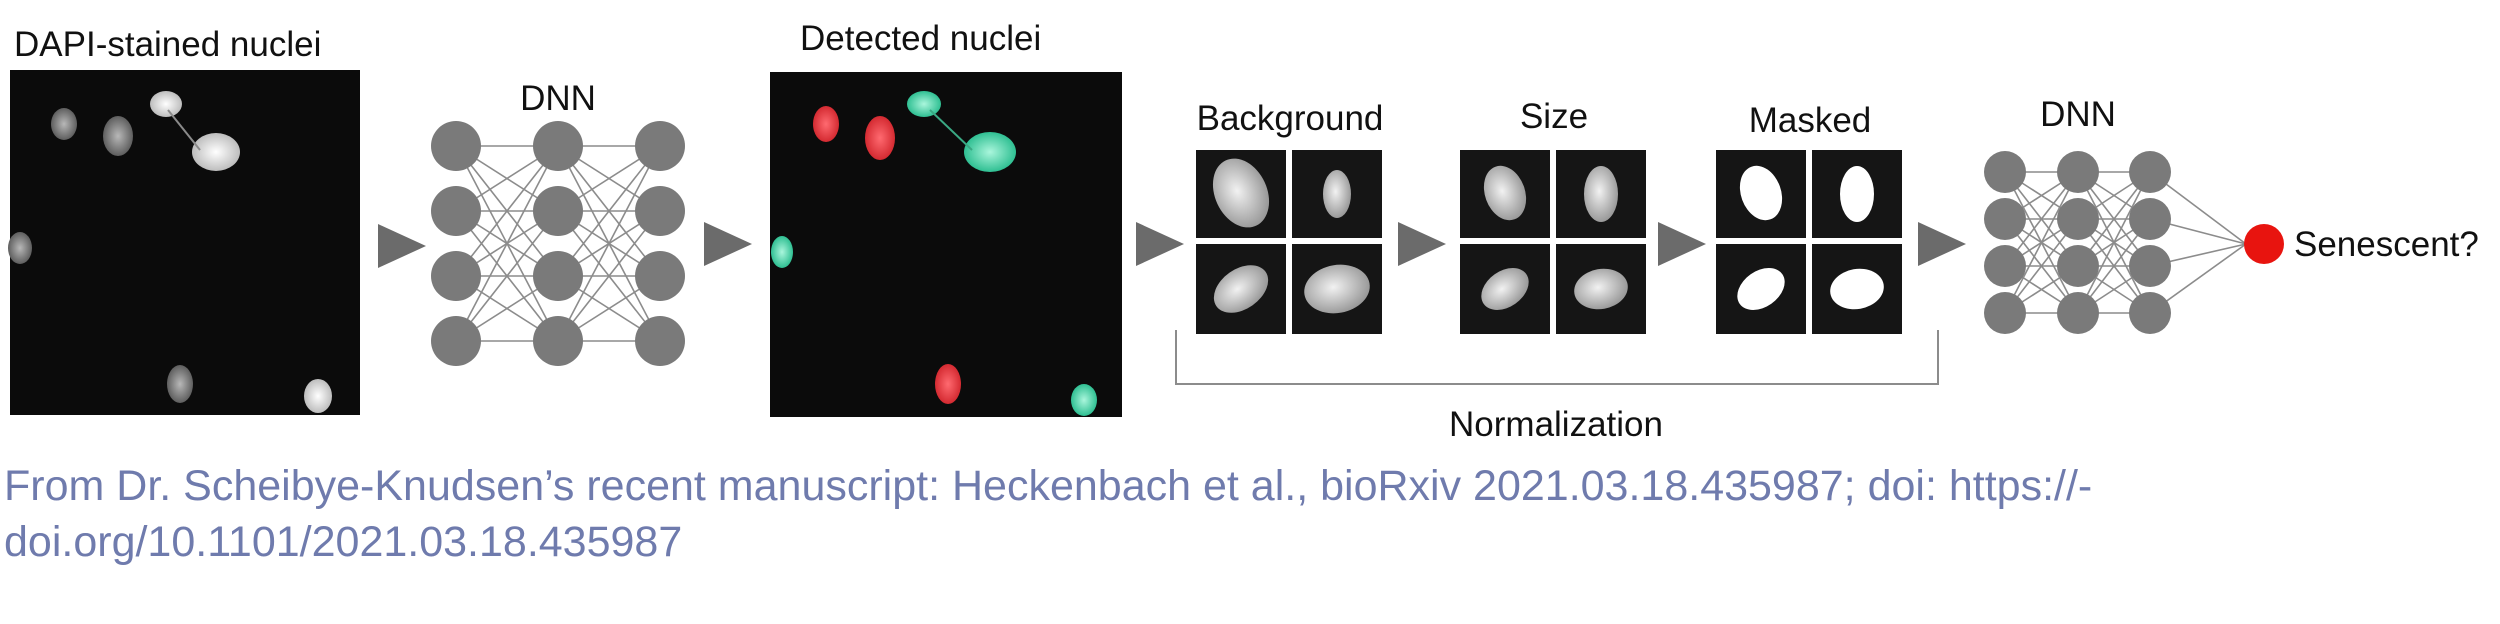 The image size is (2500, 624). I want to click on caption-line-2: doi.org/10.1101/2021.03.18.435987, so click(343, 542).